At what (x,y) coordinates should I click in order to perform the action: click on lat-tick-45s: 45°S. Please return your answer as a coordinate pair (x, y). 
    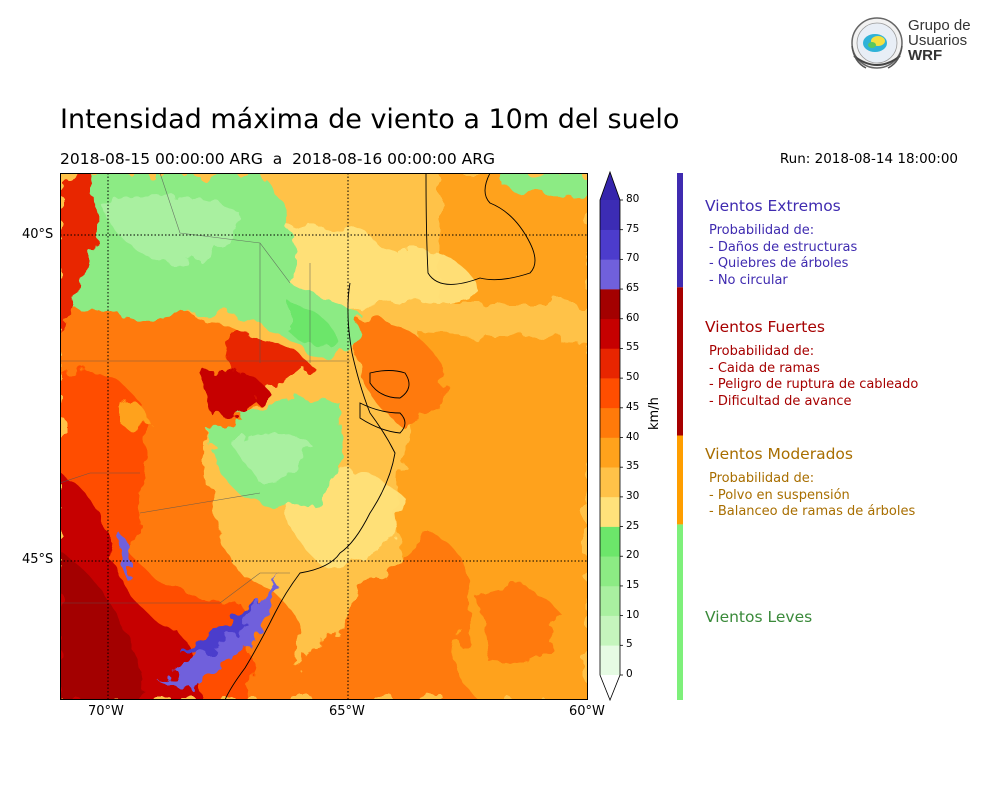
    Looking at the image, I should click on (38, 559).